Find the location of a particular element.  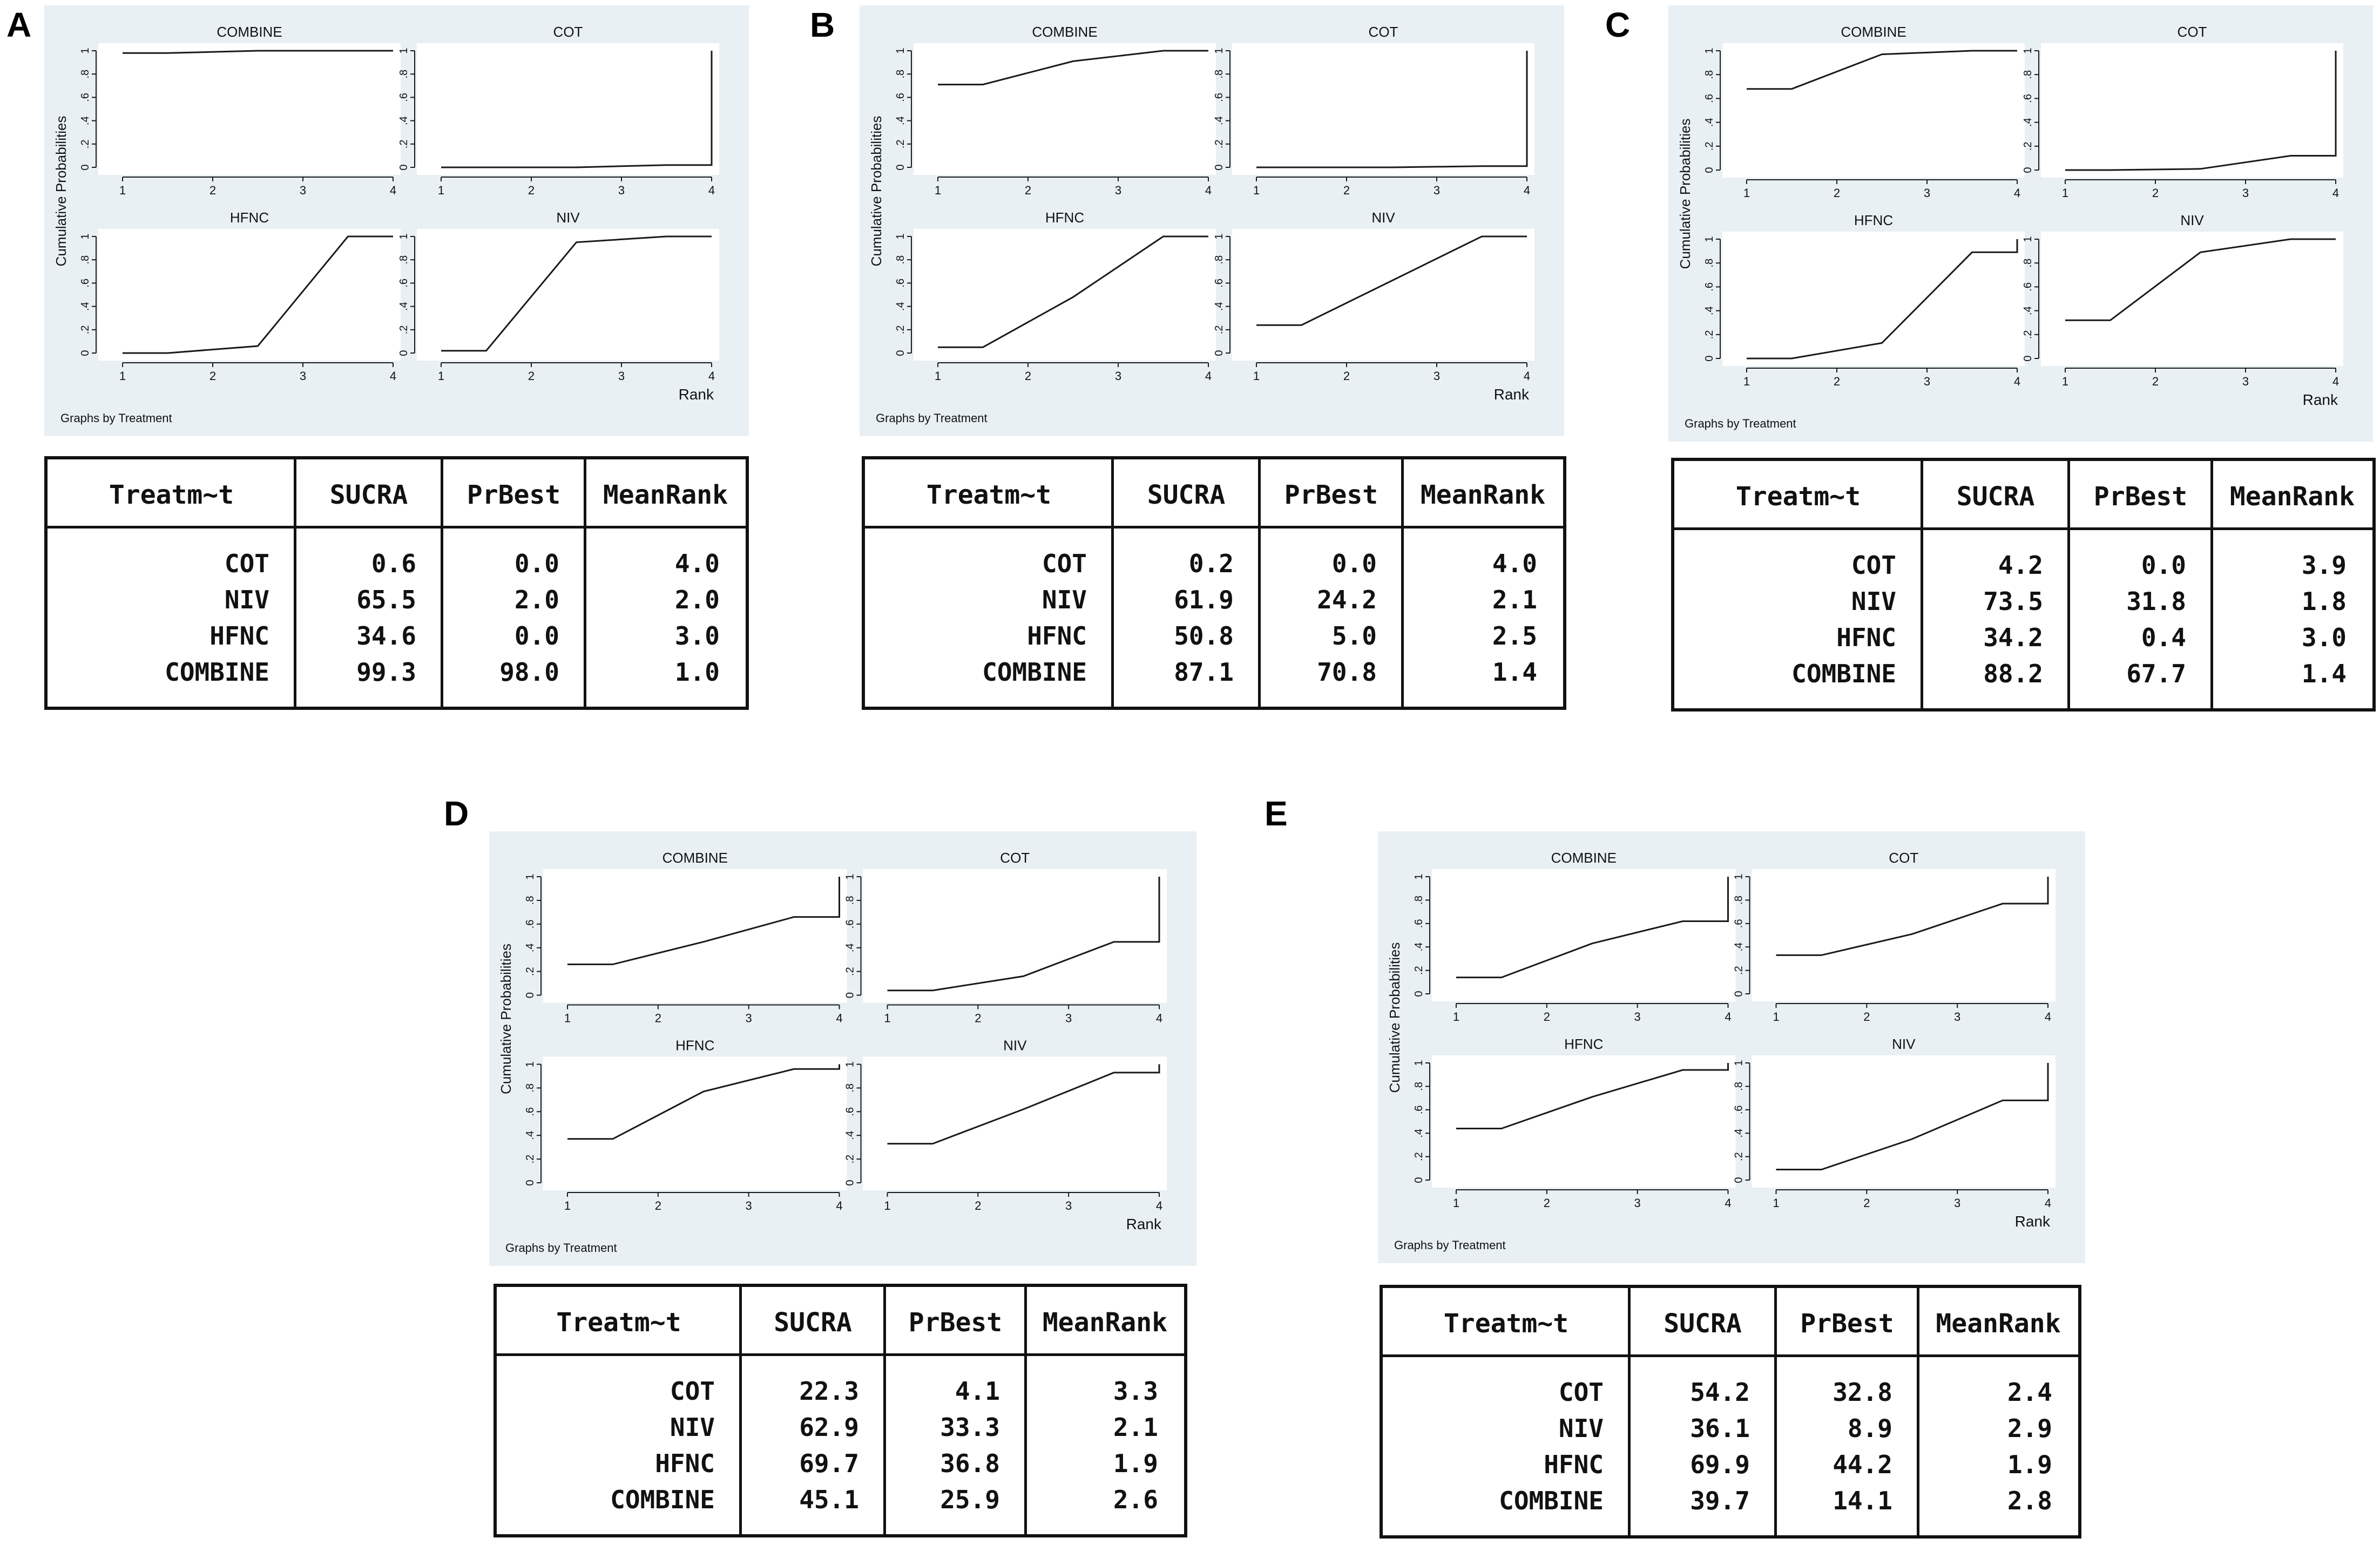

table-cell: 24.2 is located at coordinates (1347, 599).